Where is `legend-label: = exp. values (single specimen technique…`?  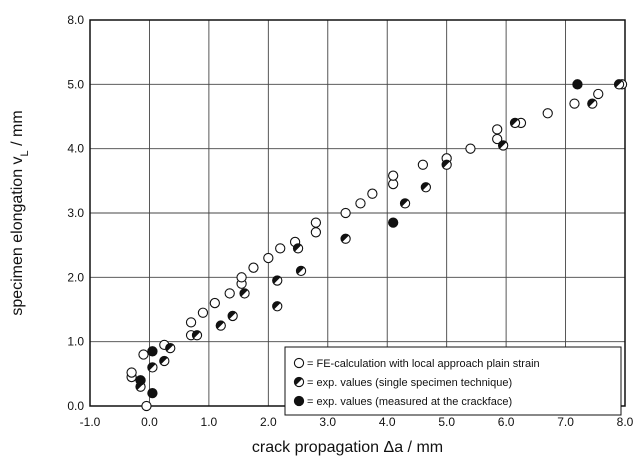
legend-label: = exp. values (single specimen technique… is located at coordinates (409, 383).